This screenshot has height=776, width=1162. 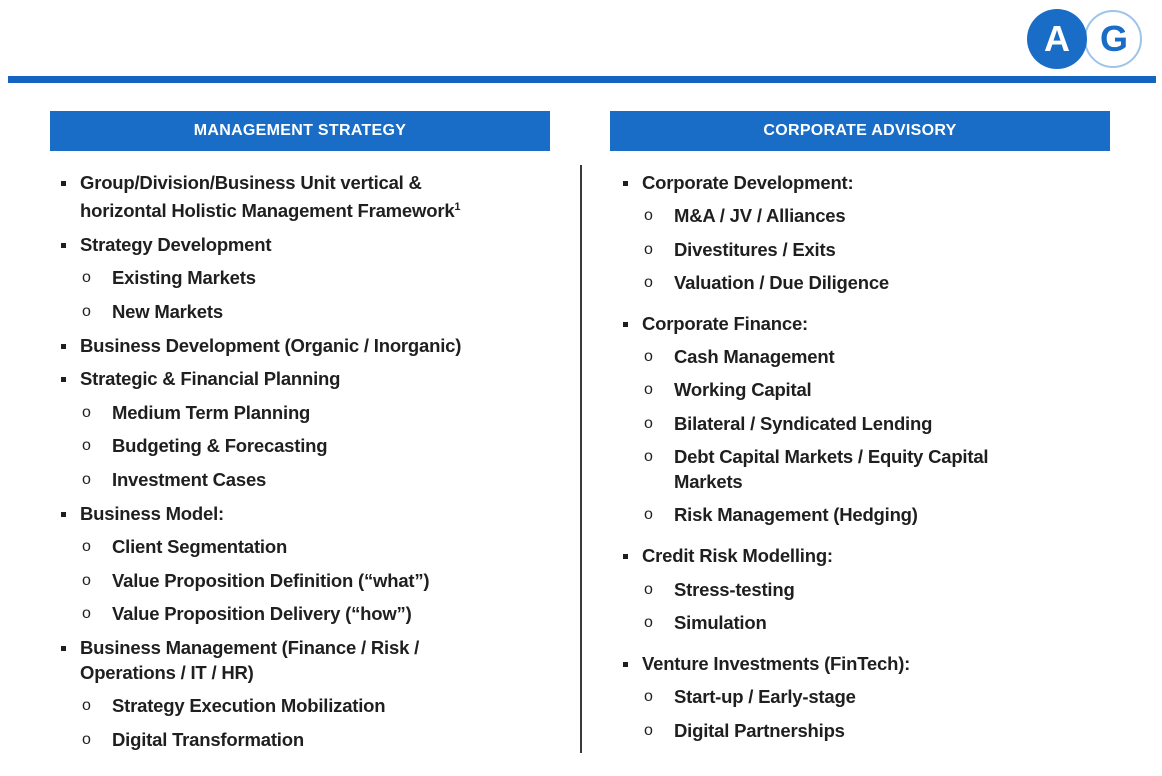 What do you see at coordinates (796, 515) in the screenshot?
I see `item-text: Risk Management (Hedging)` at bounding box center [796, 515].